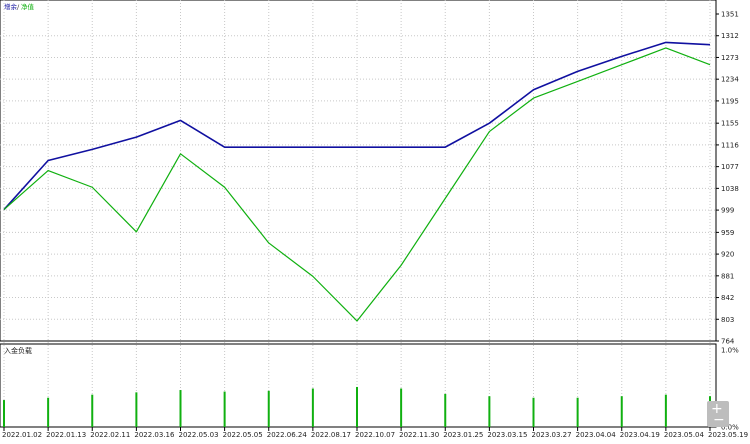 This screenshot has width=750, height=444. I want to click on x-tick-label: 2022.05.03, so click(199, 435).